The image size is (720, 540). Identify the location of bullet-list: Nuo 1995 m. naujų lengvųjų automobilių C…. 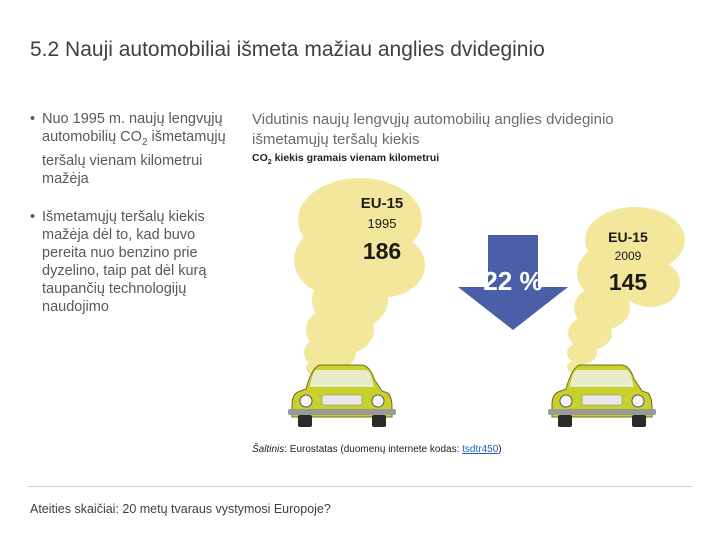
(135, 223).